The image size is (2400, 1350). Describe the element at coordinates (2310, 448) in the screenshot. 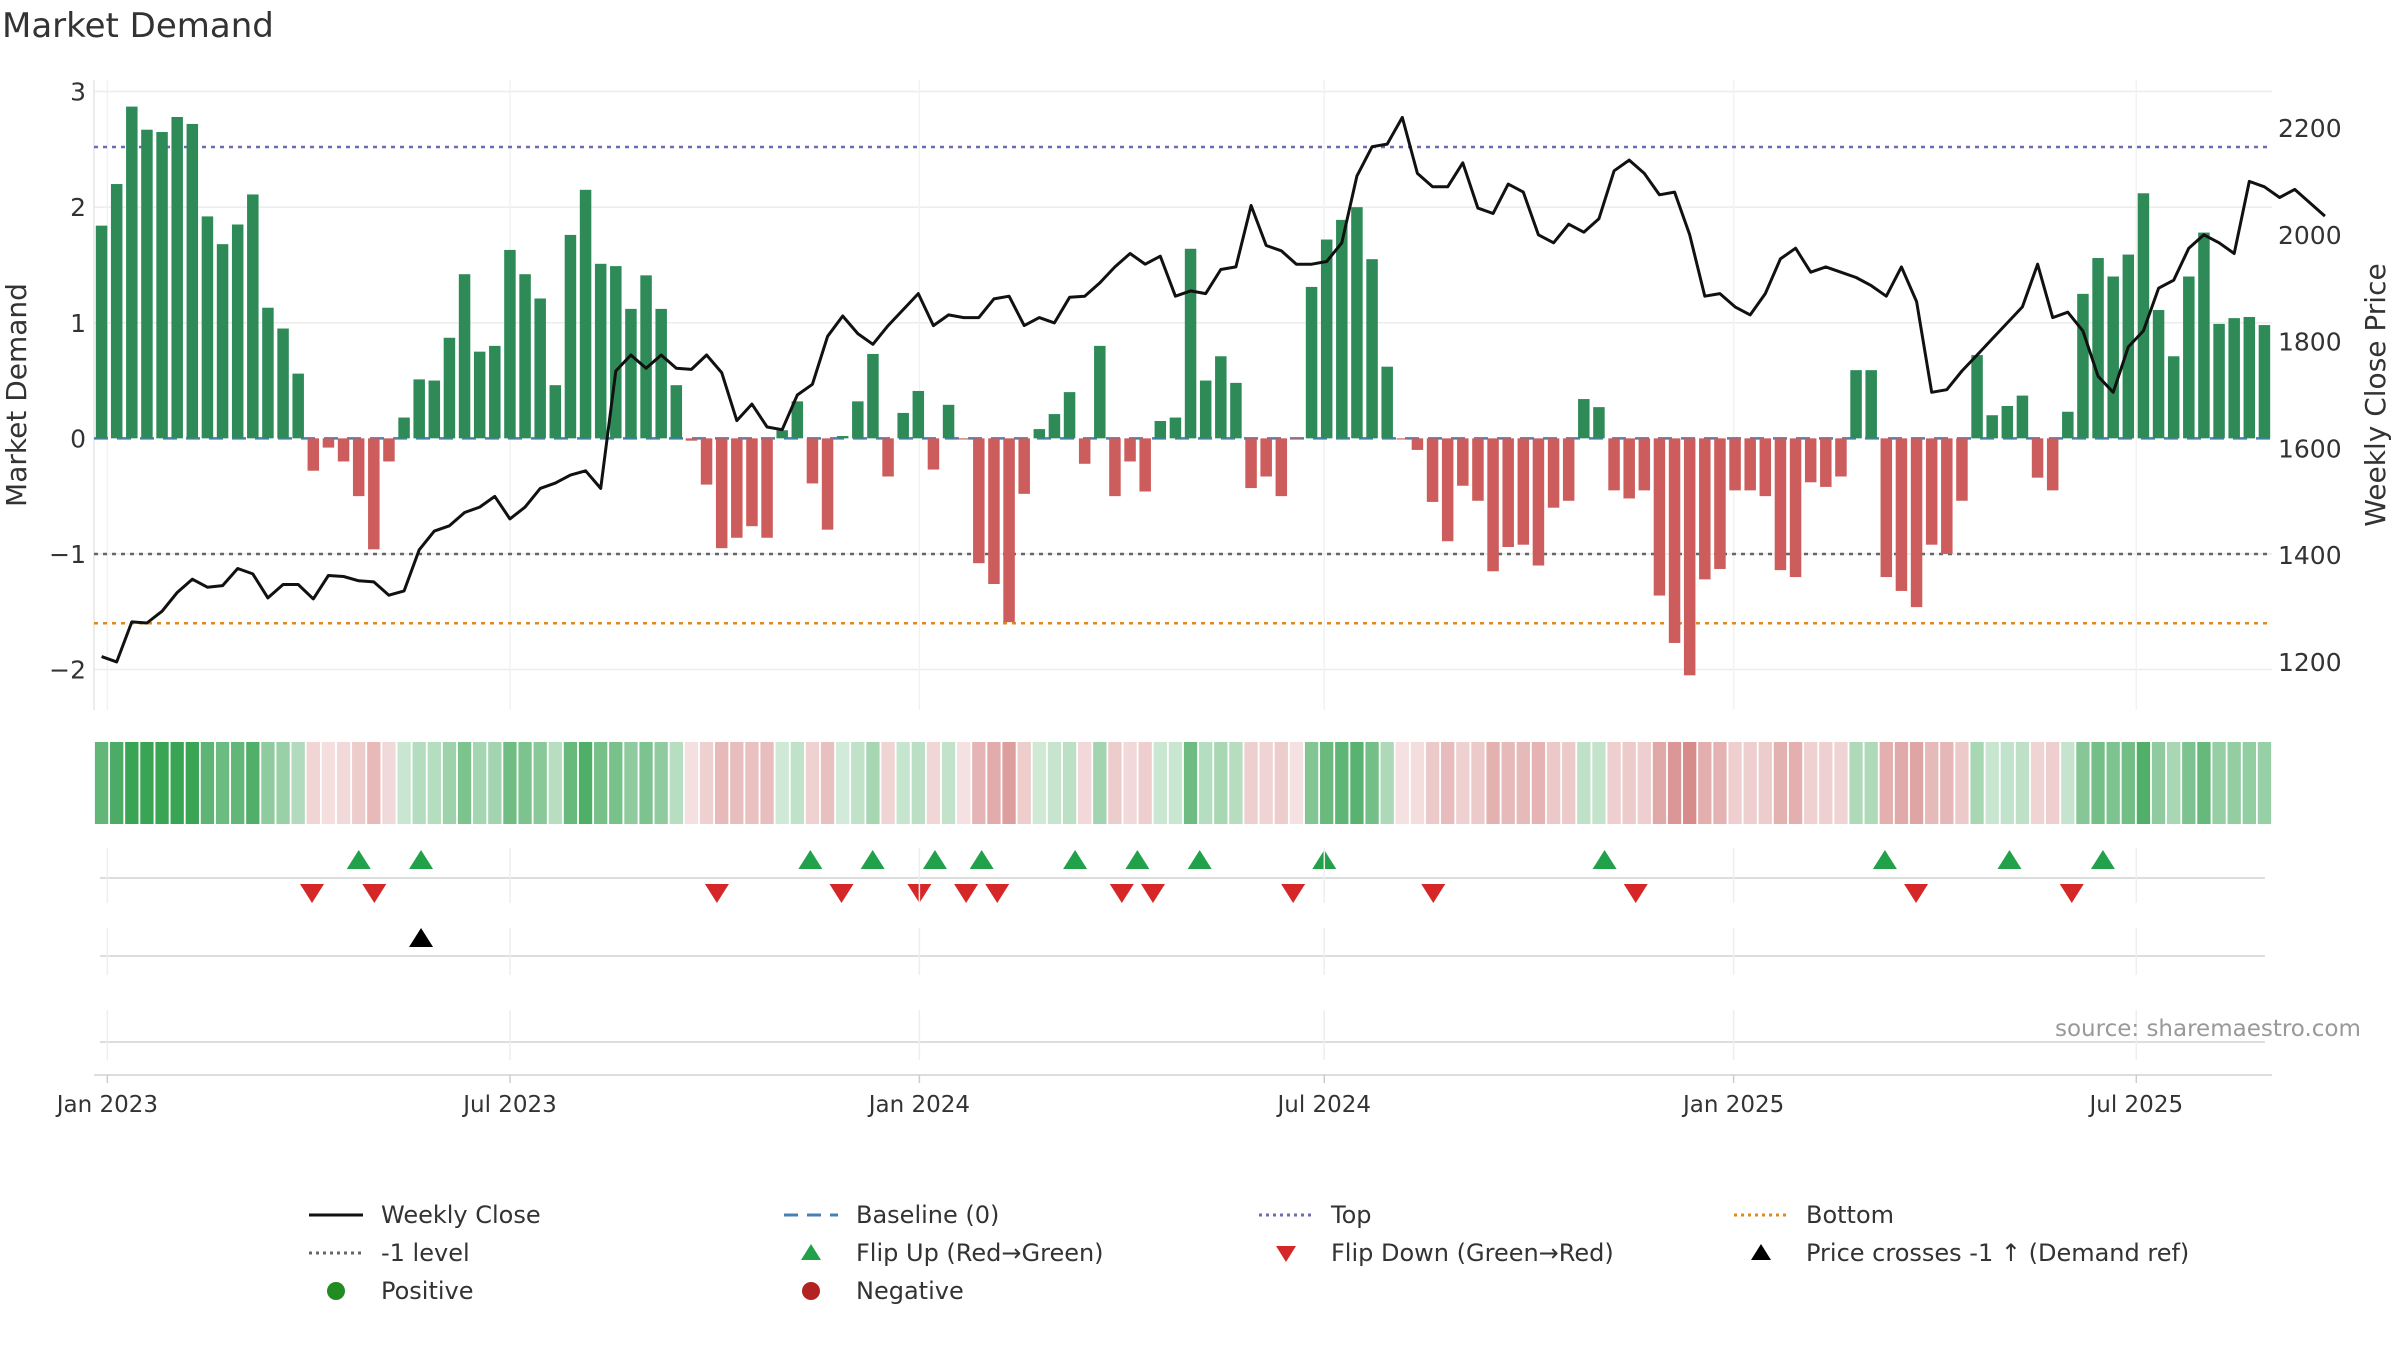

I see `y2-tick-label: 1600` at that location.